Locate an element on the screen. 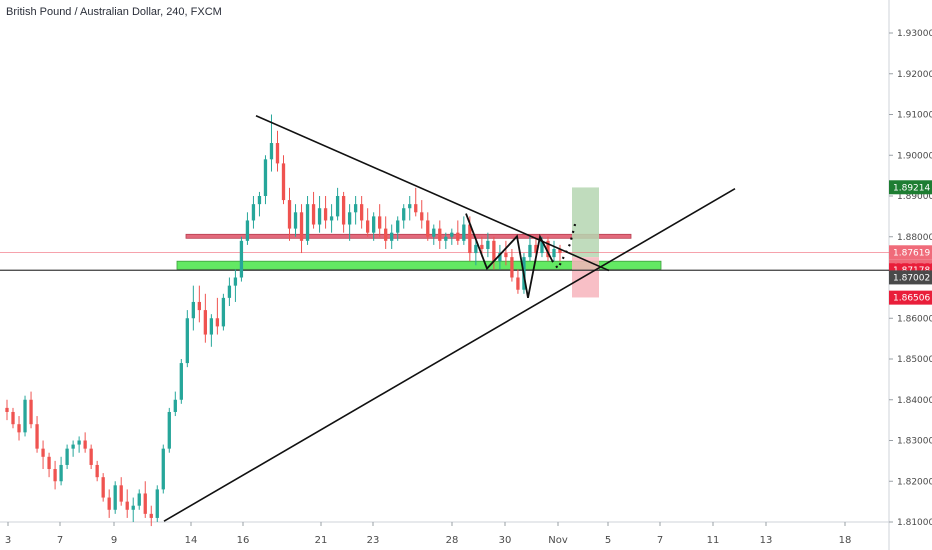 Image resolution: width=932 pixels, height=550 pixels. price-tag-label: 1.87619 is located at coordinates (911, 253).